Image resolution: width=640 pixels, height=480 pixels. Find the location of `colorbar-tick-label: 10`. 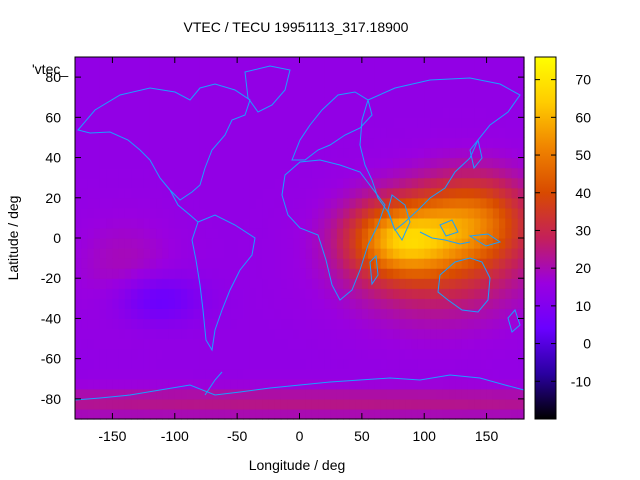

colorbar-tick-label: 10 is located at coordinates (583, 306).